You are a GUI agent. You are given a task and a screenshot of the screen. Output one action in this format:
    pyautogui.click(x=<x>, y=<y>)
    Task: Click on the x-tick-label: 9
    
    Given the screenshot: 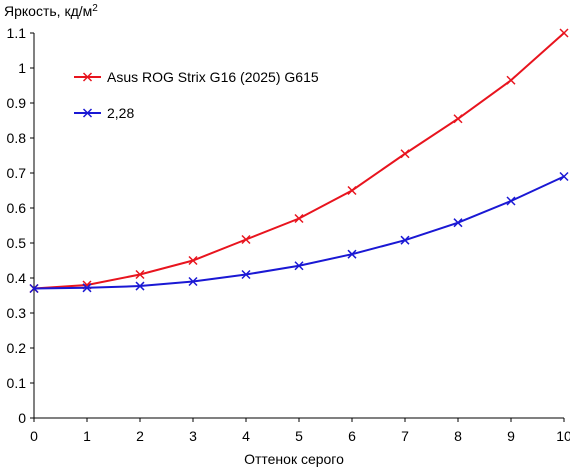 What is the action you would take?
    pyautogui.click(x=511, y=436)
    